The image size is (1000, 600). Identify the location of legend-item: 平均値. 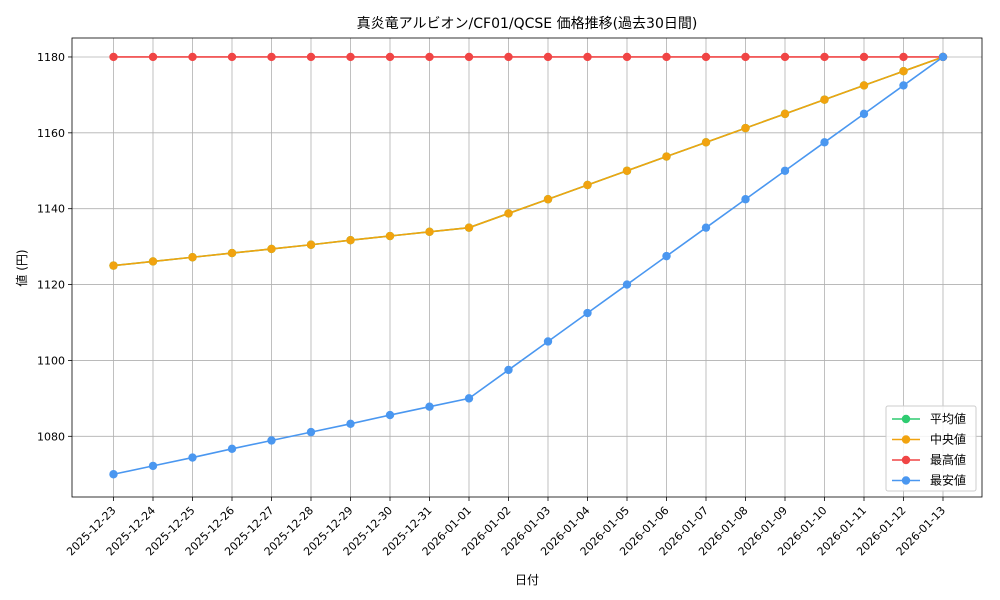
(929, 418).